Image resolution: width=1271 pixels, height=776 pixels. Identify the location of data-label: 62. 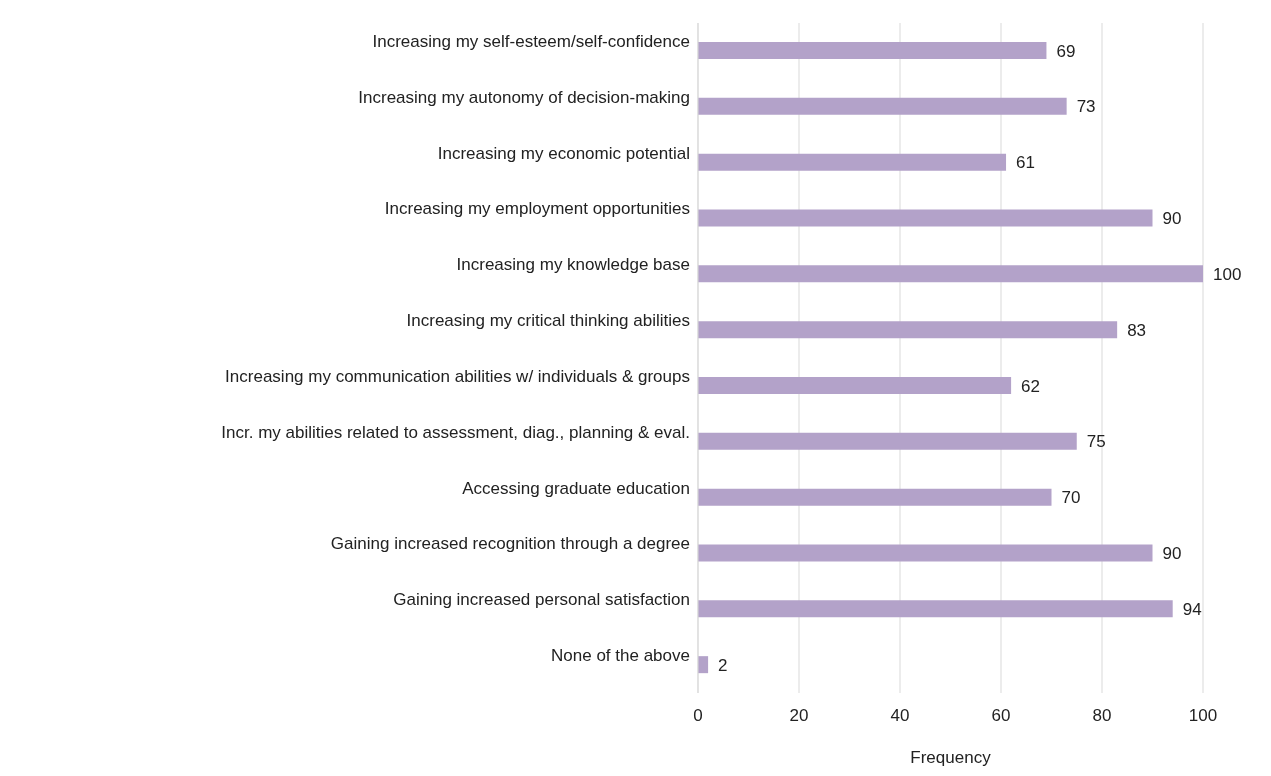
(1031, 386).